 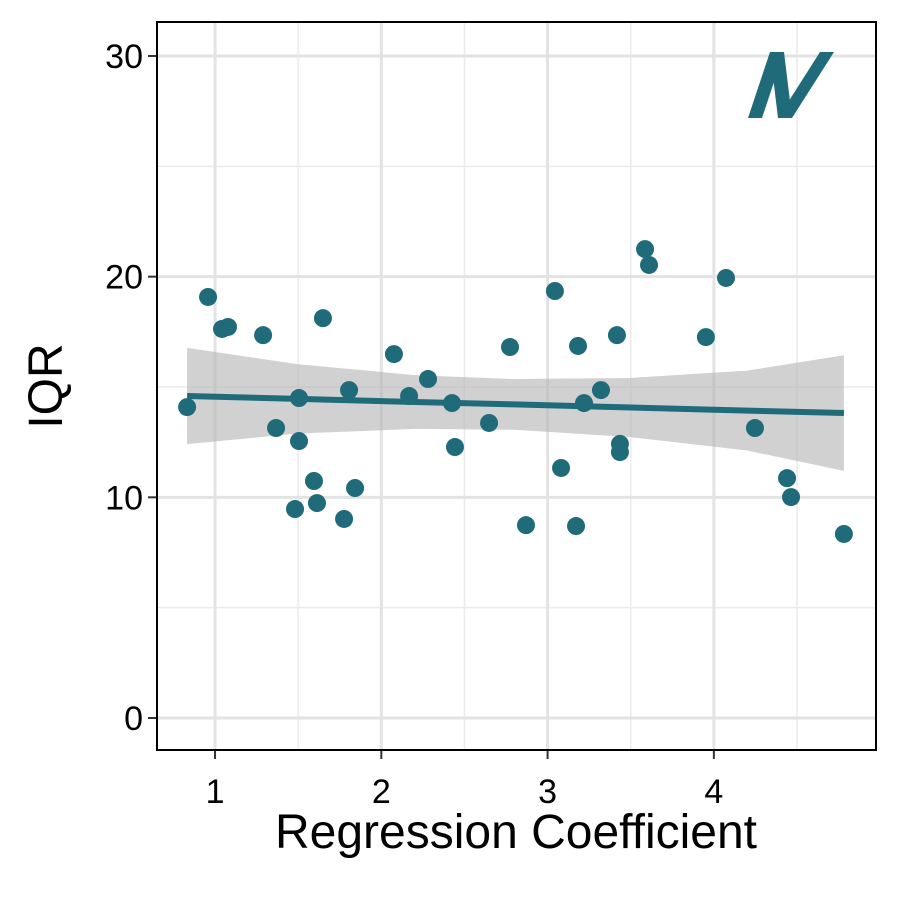 I want to click on y-axis-title: IQR, so click(x=46, y=385).